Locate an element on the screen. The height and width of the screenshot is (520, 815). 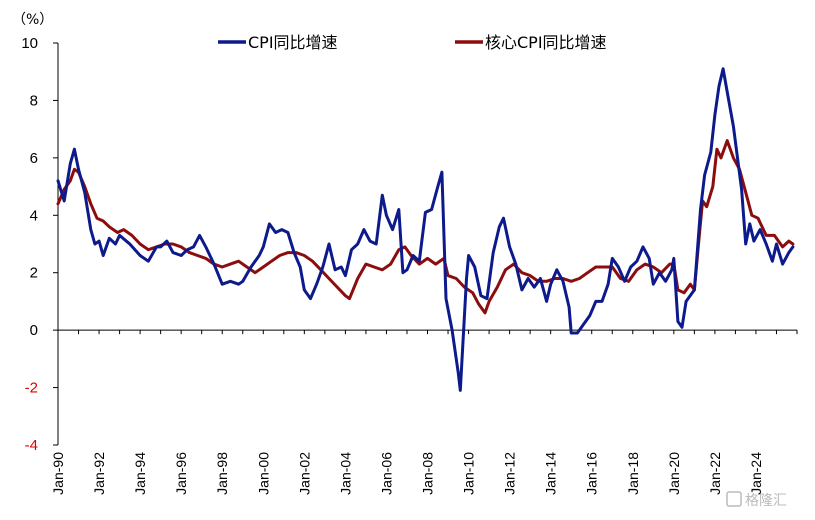
y-tick-label: 0 is located at coordinates (34, 330).